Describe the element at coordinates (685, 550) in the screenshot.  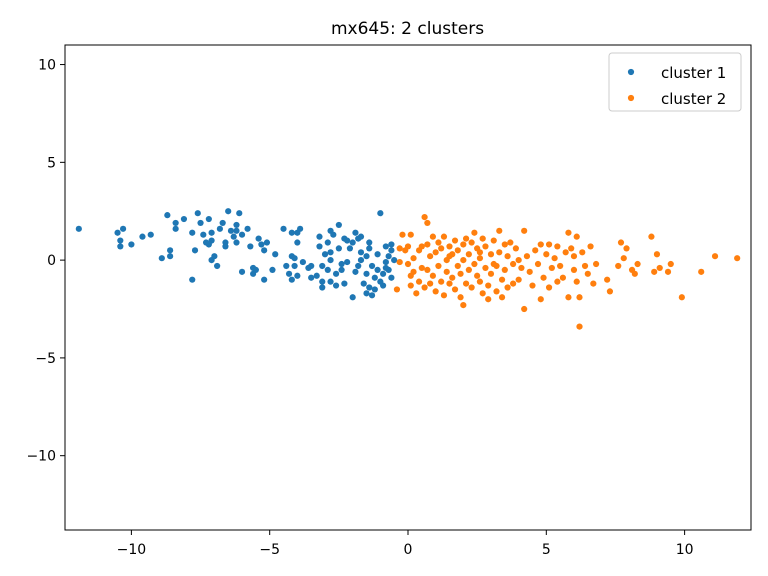
I see `x-tick-label: 10` at that location.